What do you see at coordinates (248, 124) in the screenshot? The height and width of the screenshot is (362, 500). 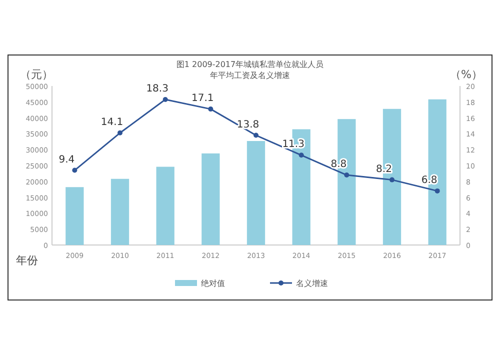 I see `data-label: 13.8` at bounding box center [248, 124].